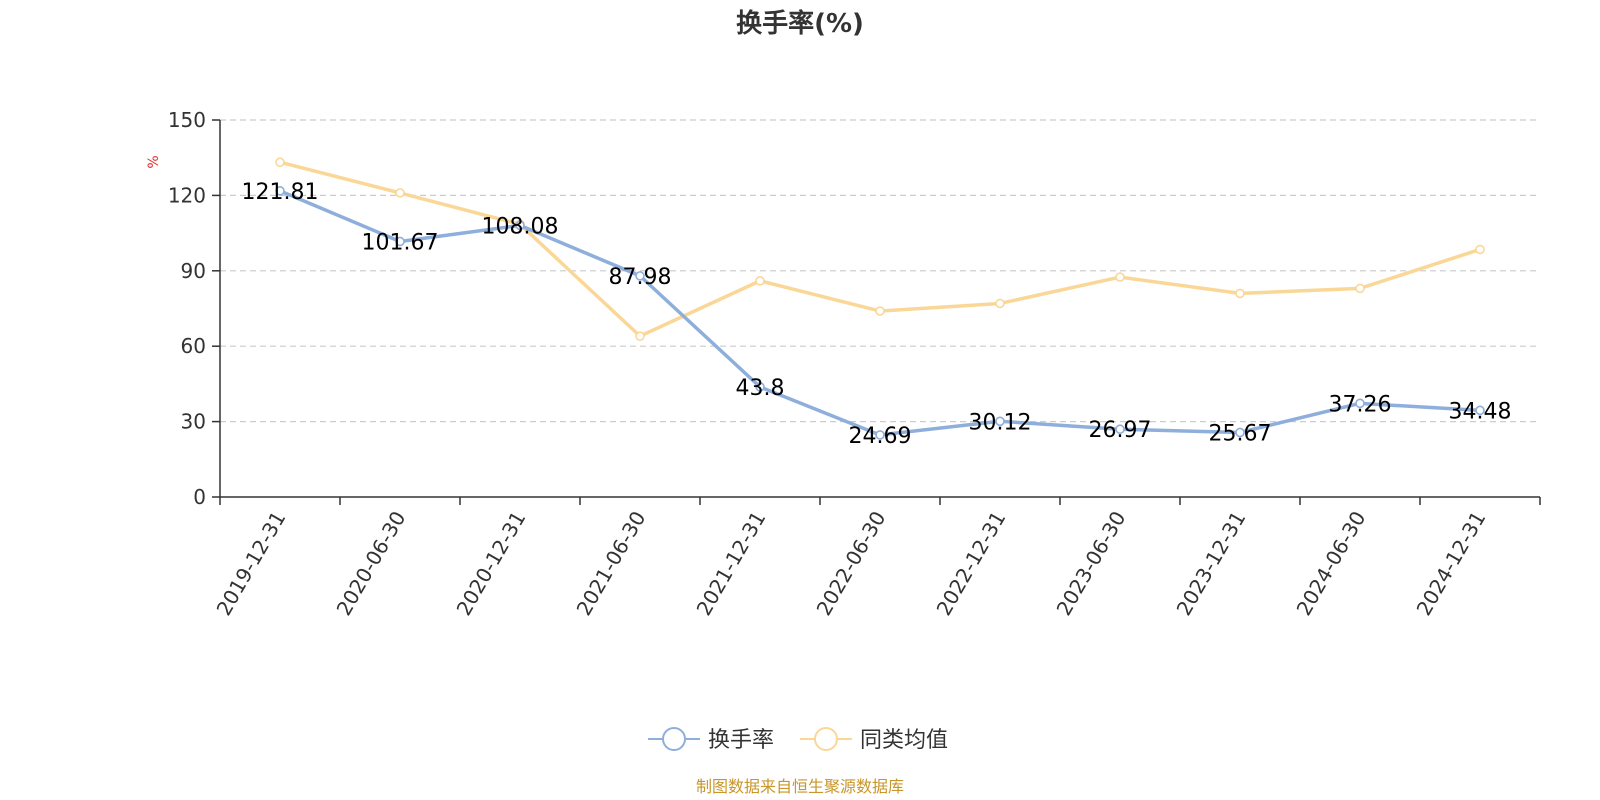  Describe the element at coordinates (730, 563) in the screenshot. I see `x-tick-label: 2021-12-31` at that location.